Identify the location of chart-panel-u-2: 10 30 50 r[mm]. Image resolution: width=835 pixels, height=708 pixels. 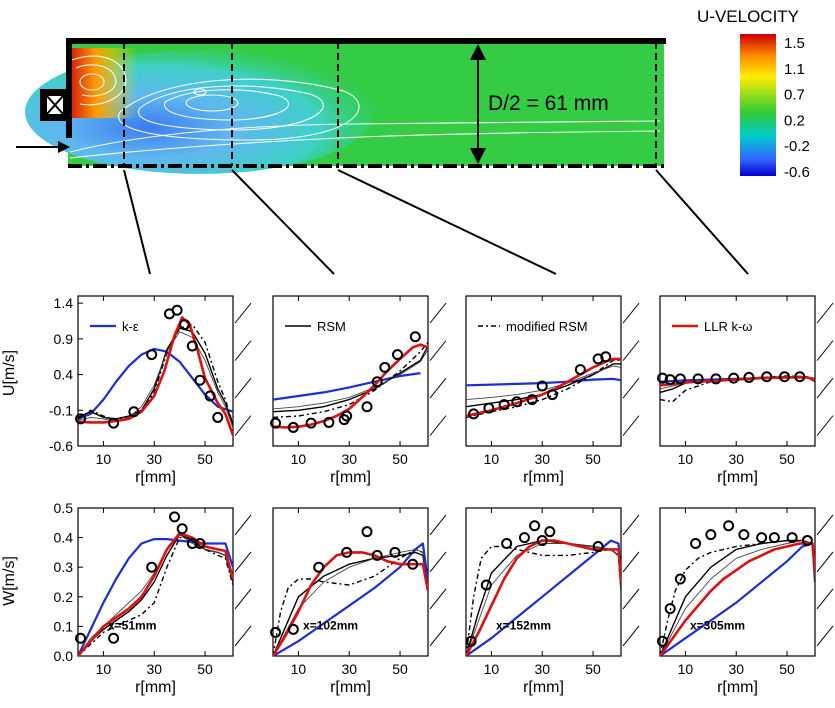
(552, 390).